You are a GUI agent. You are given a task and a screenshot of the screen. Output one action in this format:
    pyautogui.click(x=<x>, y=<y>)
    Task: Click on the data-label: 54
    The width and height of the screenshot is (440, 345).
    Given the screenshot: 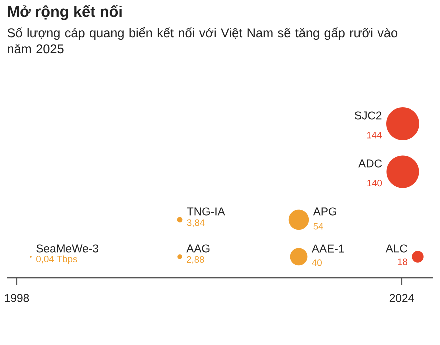 What is the action you would take?
    pyautogui.click(x=319, y=226)
    